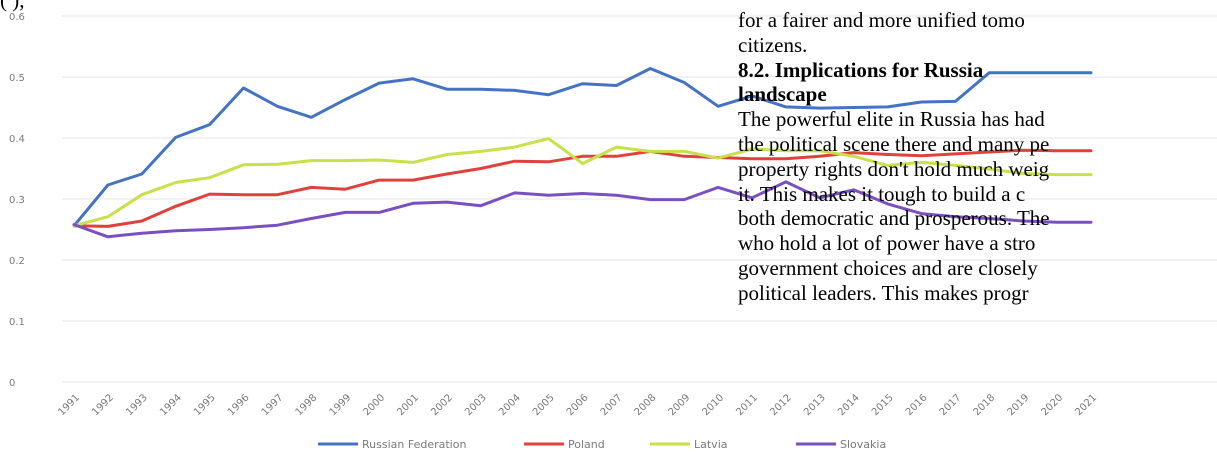  Describe the element at coordinates (612, 405) in the screenshot. I see `x-tick-label: 2007` at that location.